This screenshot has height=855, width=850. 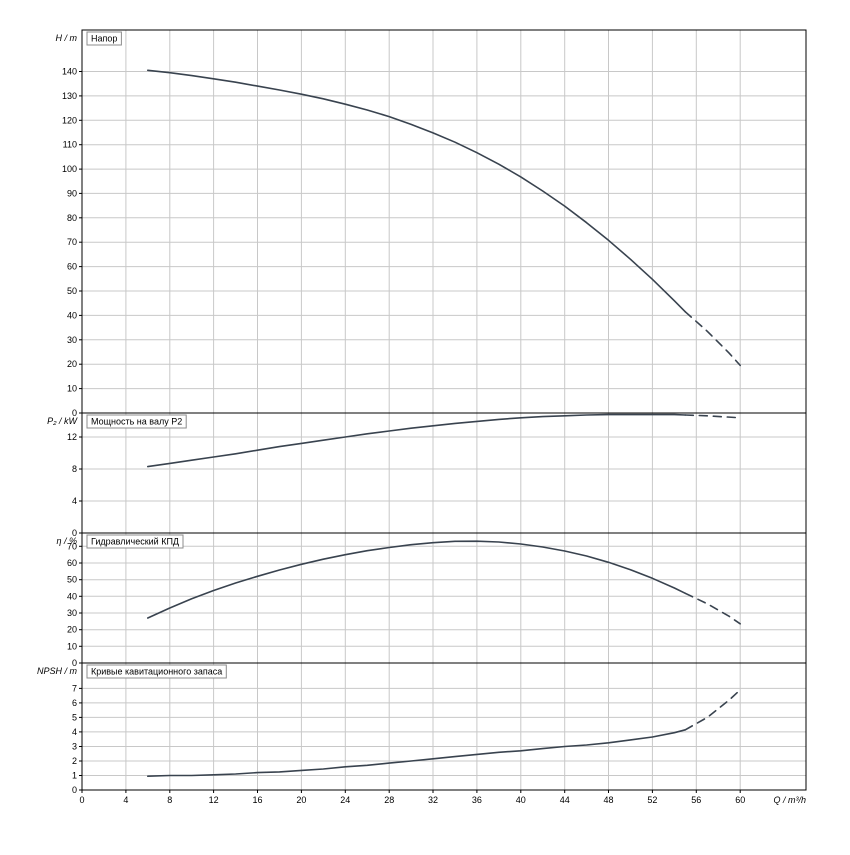 I want to click on x-tick-label: 4, so click(x=125, y=800).